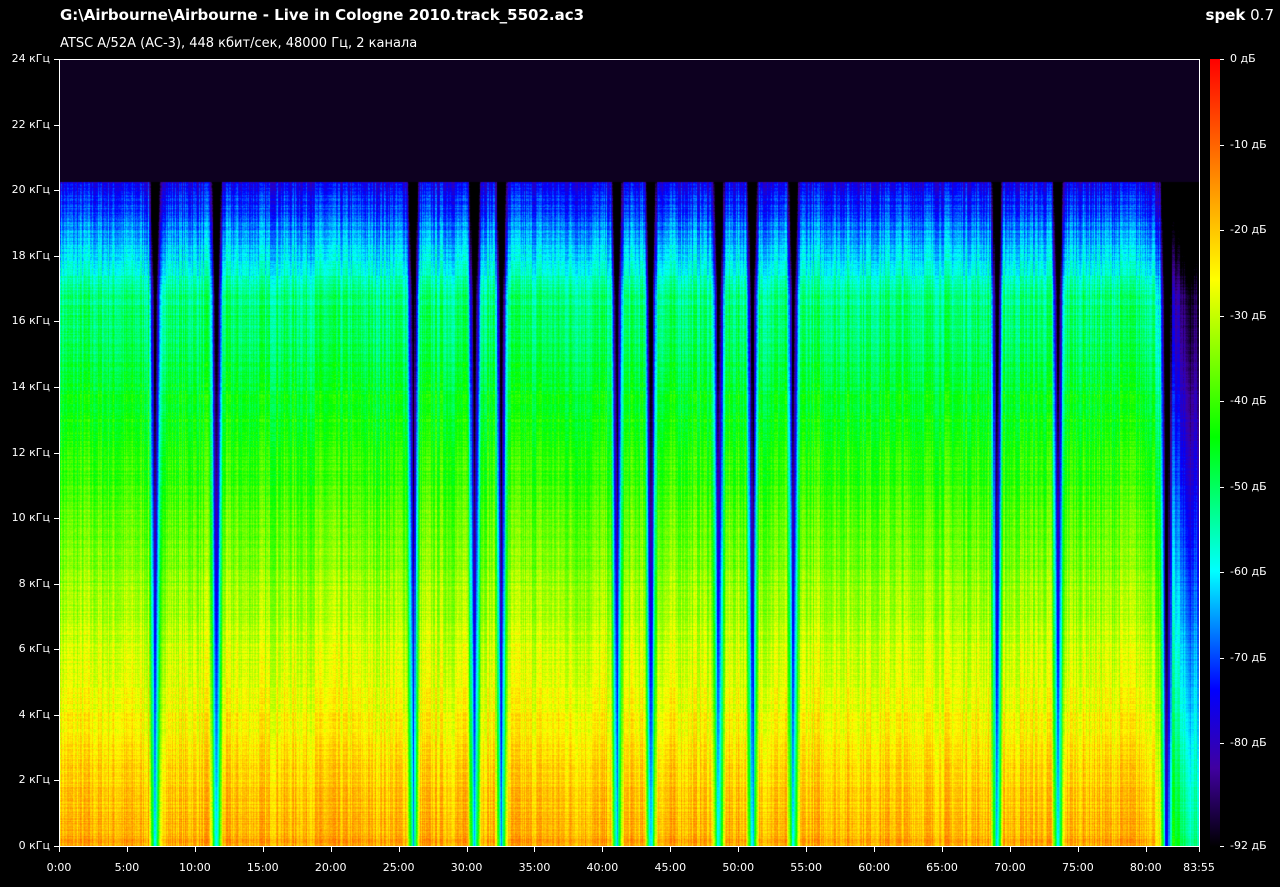  What do you see at coordinates (30, 518) in the screenshot?
I see `freq-tick-label: 10 кГц` at bounding box center [30, 518].